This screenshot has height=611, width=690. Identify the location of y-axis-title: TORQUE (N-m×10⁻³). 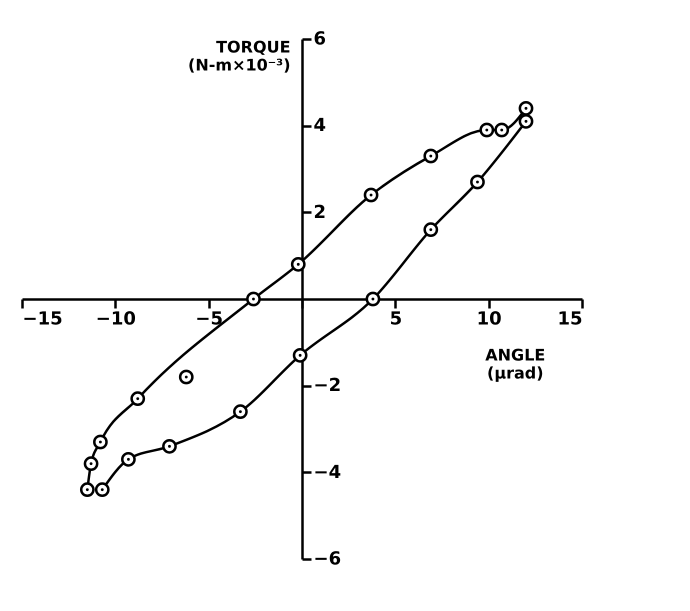
(239, 56).